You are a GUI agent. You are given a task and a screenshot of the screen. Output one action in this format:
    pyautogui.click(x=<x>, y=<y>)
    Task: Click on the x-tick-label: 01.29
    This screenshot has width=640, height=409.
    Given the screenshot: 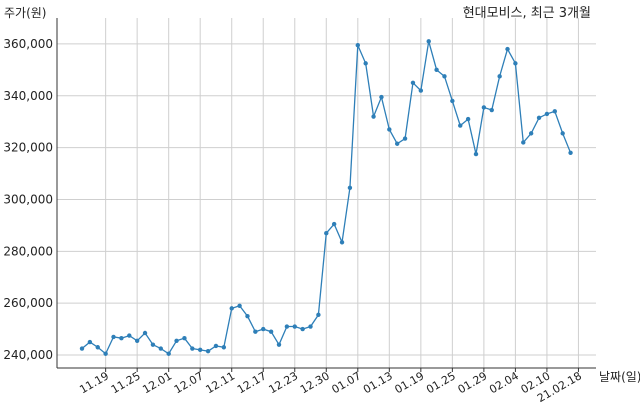 What is the action you would take?
    pyautogui.click(x=473, y=382)
    